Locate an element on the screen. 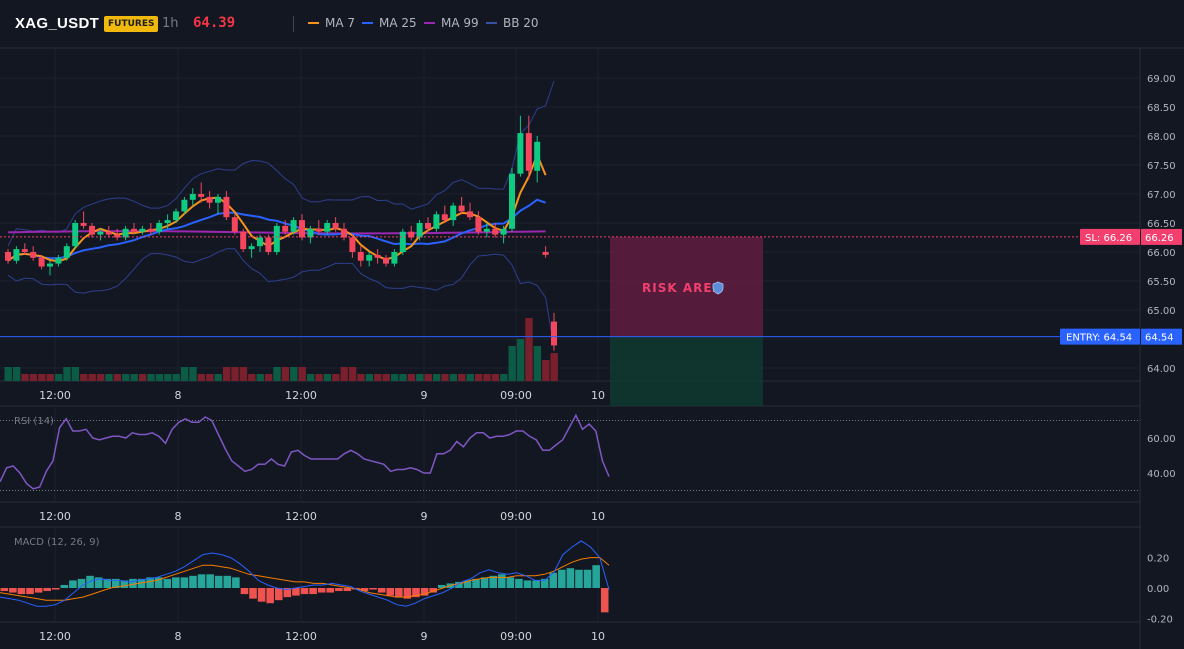 The image size is (1184, 649). risk-area-label: RISK AREA is located at coordinates (682, 288).